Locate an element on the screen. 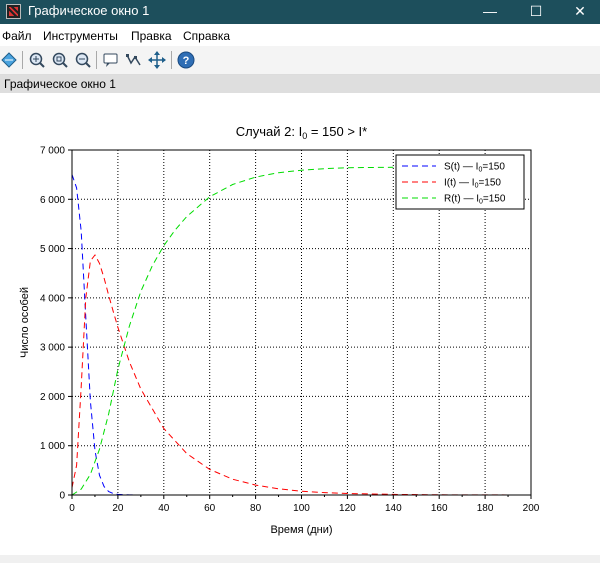 The width and height of the screenshot is (600, 563). minimize-button: — is located at coordinates (490, 11).